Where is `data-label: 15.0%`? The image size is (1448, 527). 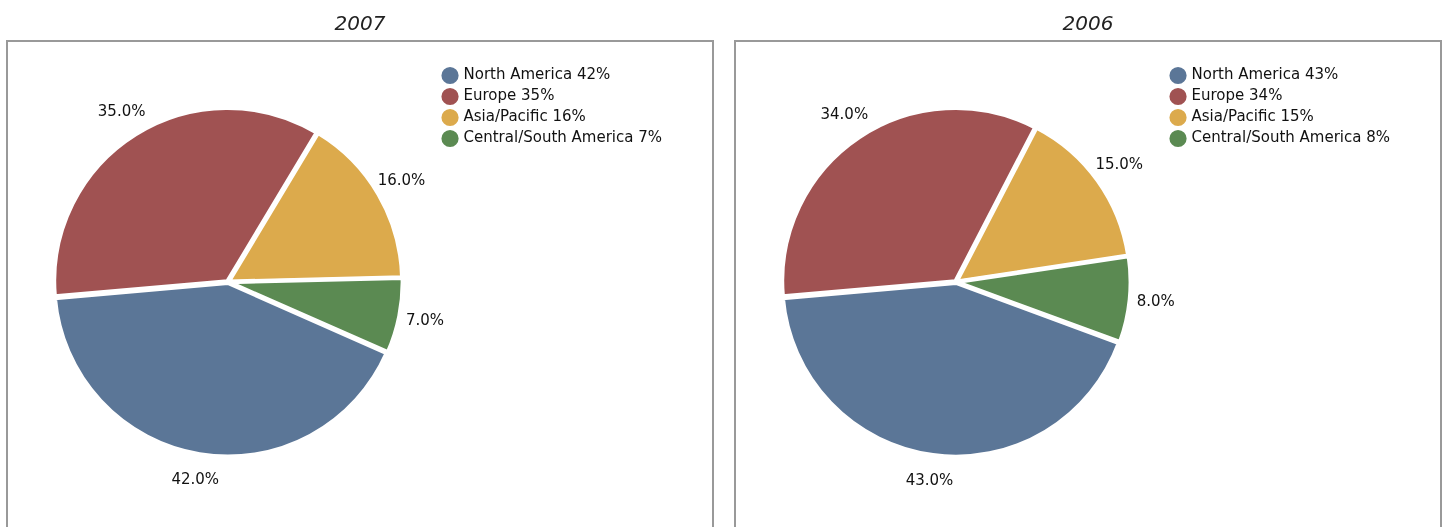
data-label: 15.0% is located at coordinates (1119, 164).